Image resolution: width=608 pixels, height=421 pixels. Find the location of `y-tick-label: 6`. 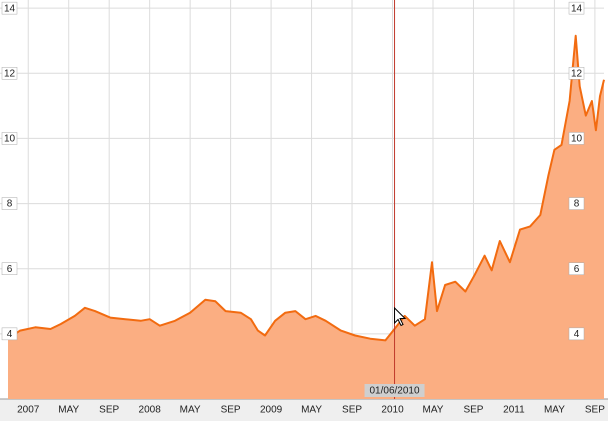

y-tick-label: 6 is located at coordinates (10, 269).